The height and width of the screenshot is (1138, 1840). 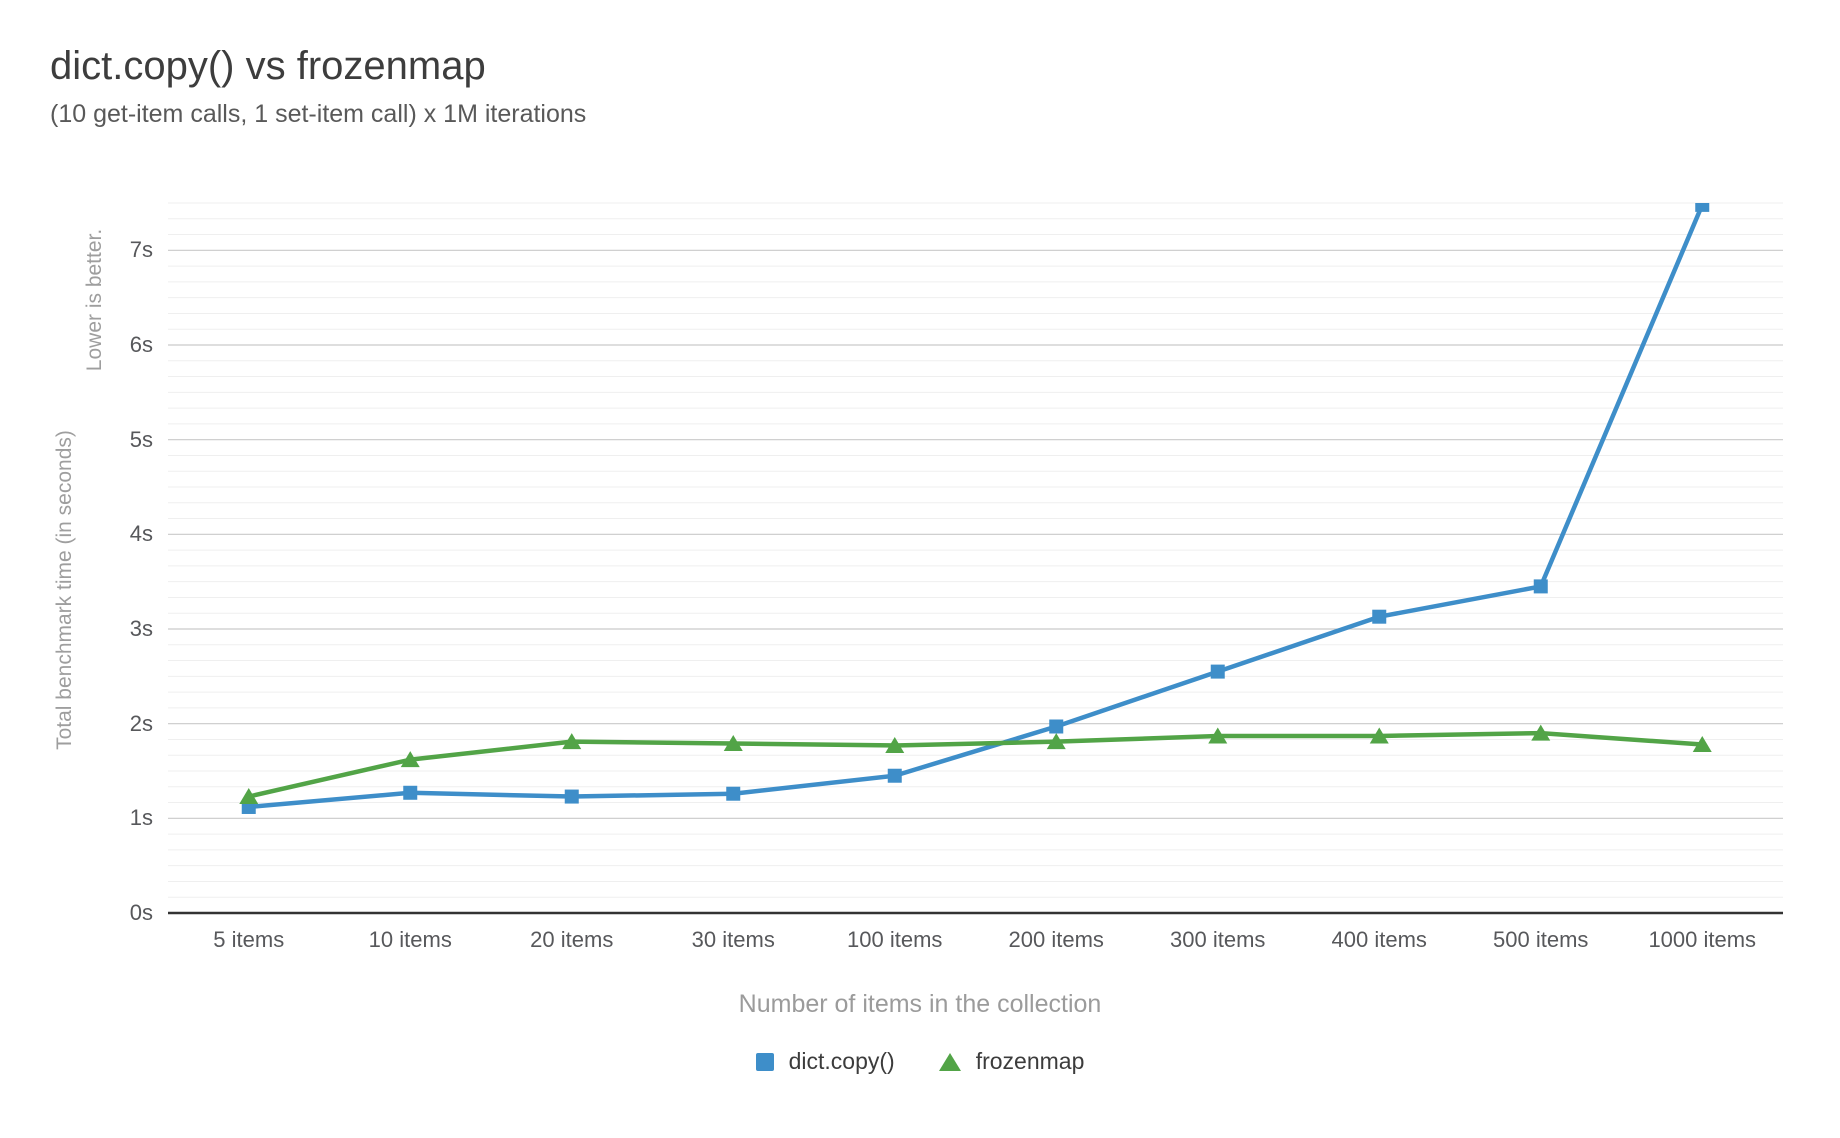 I want to click on y-tick-label: 6s, so click(x=141, y=344).